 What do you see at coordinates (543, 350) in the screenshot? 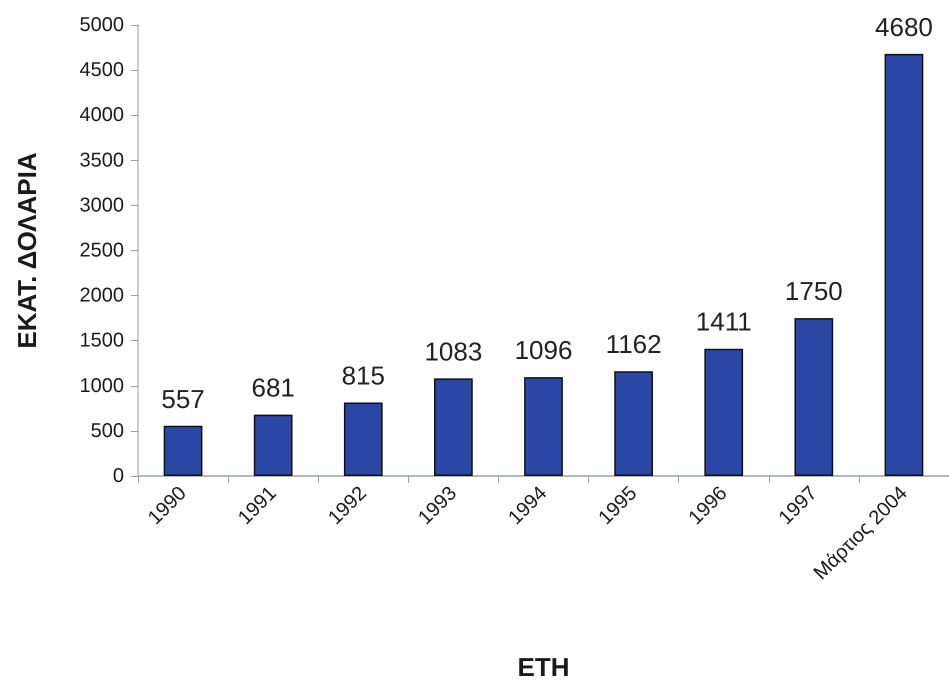
I see `data-label: 1096` at bounding box center [543, 350].